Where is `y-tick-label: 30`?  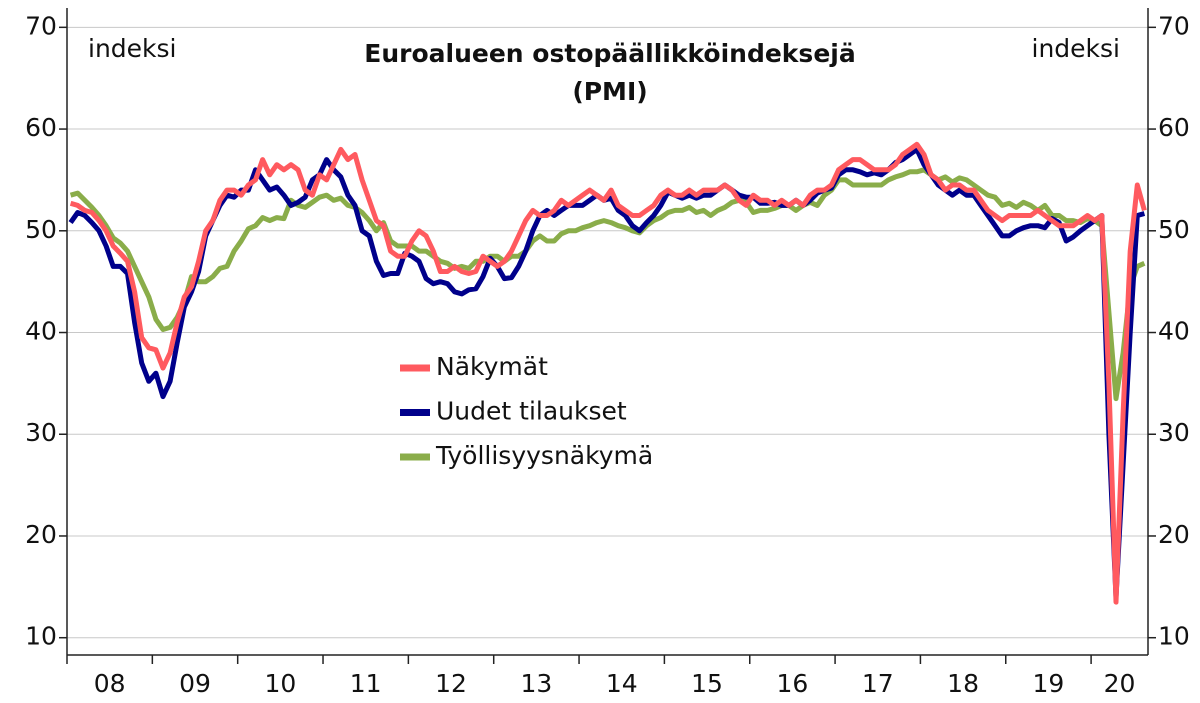
y-tick-label: 30 is located at coordinates (41, 432).